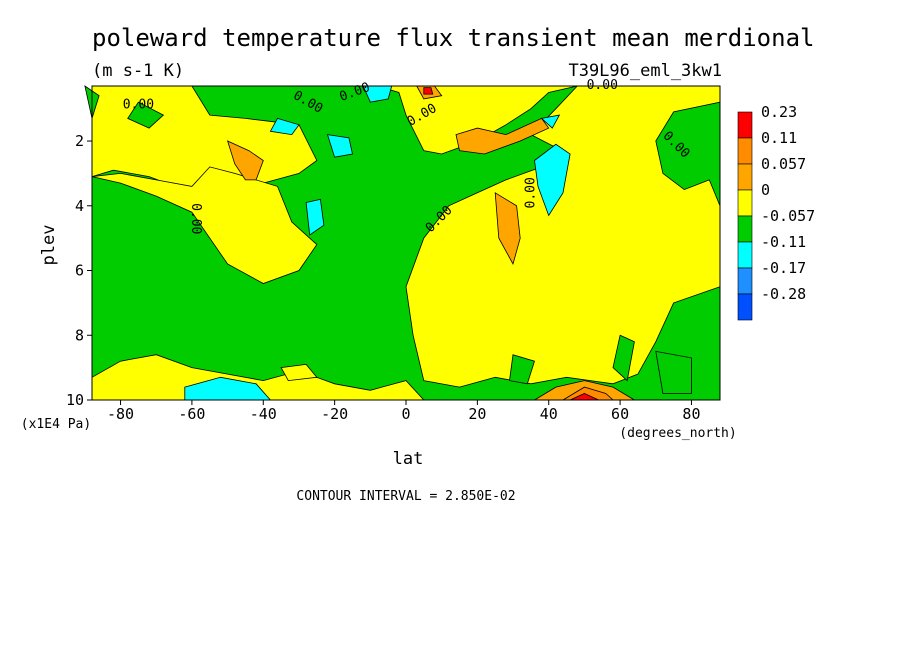 The width and height of the screenshot is (904, 654). I want to click on x-tick-label: -60, so click(191, 414).